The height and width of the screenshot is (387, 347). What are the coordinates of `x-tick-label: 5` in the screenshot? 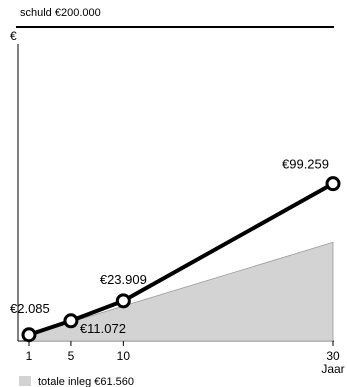 It's located at (71, 356).